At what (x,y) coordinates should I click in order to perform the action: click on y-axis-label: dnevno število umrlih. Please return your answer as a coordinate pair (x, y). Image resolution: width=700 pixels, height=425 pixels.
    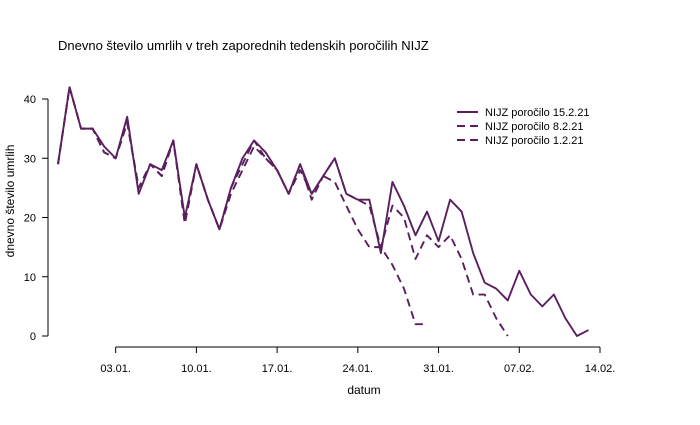
    Looking at the image, I should click on (10, 201).